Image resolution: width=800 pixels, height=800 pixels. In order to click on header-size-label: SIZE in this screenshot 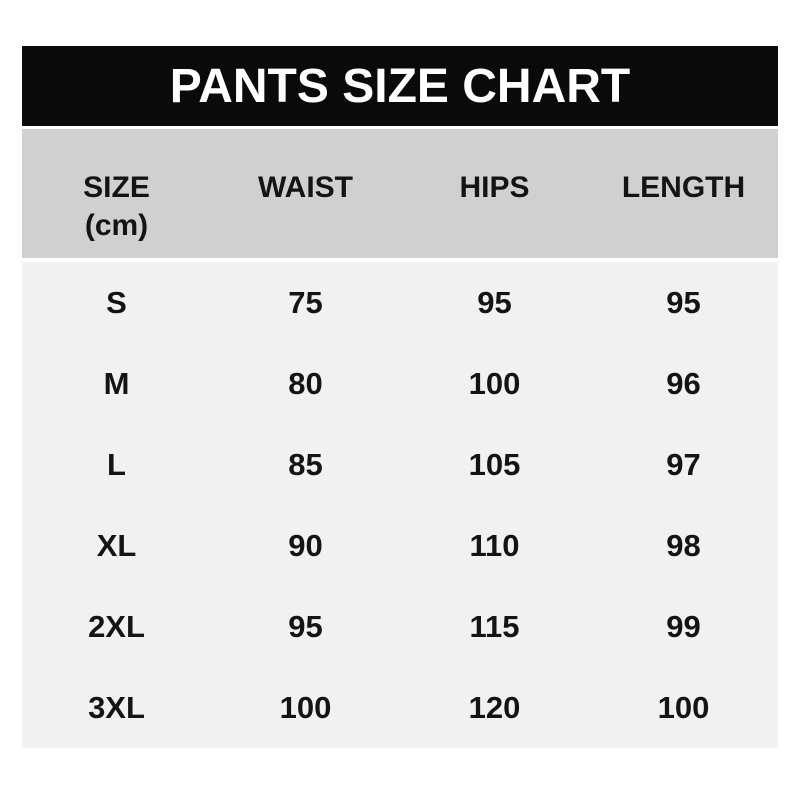, I will do `click(116, 187)`.